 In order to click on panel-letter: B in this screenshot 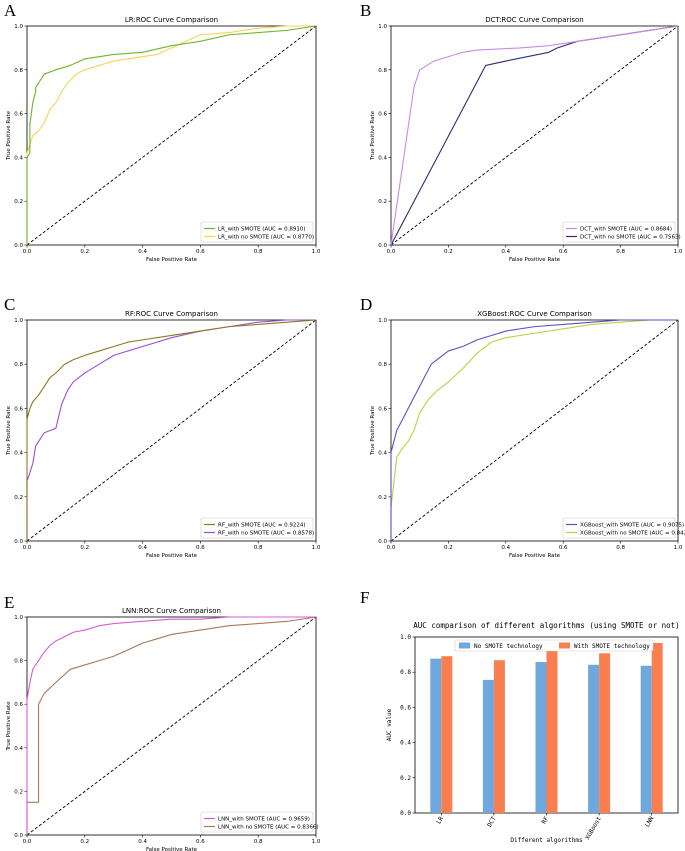, I will do `click(365, 10)`.